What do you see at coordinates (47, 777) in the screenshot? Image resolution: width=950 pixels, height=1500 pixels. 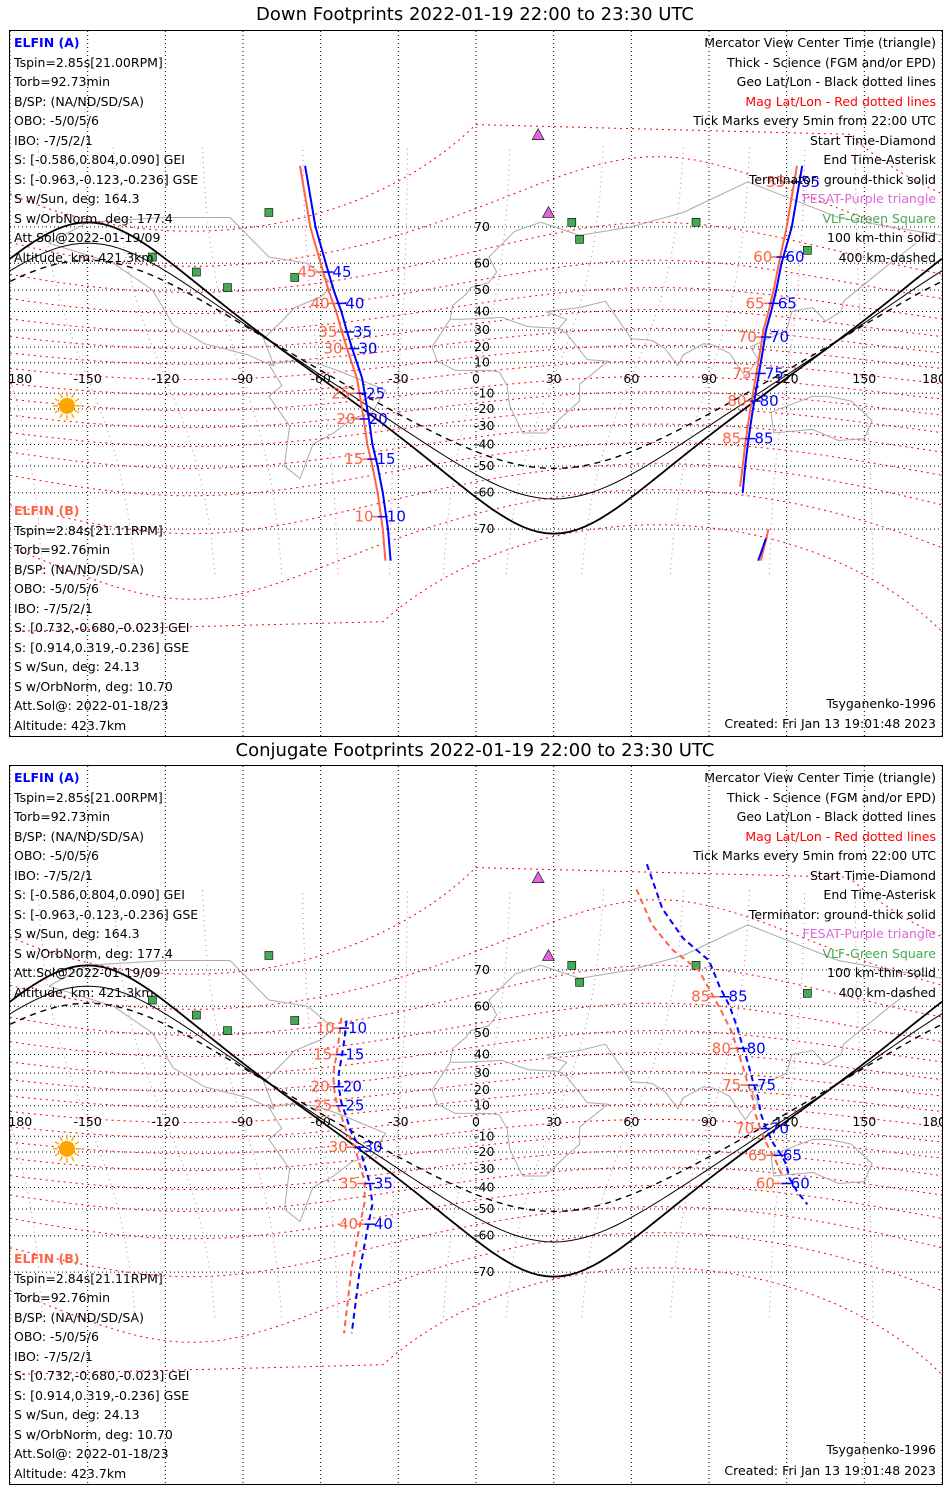 I see `elfin-a-name: ELFIN (A)` at bounding box center [47, 777].